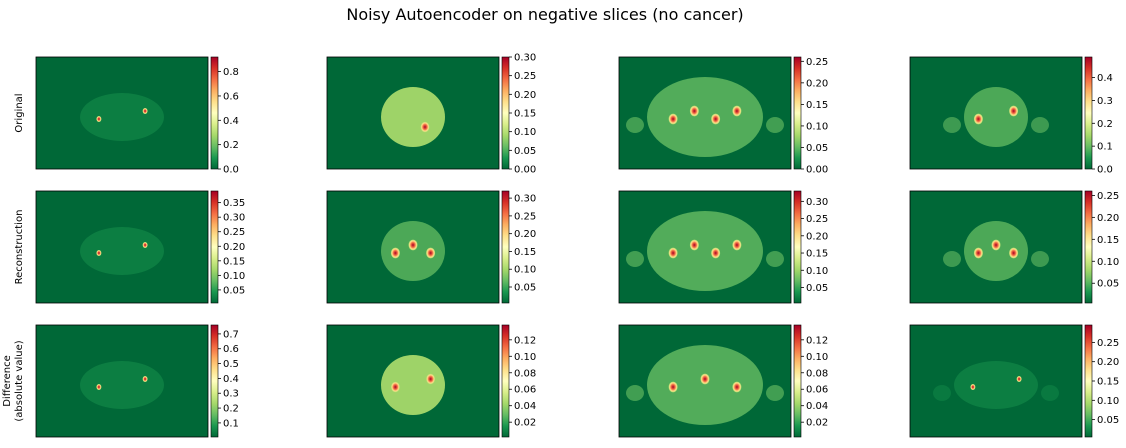  I want to click on colorbar-tick-label: 0.35, so click(234, 203).